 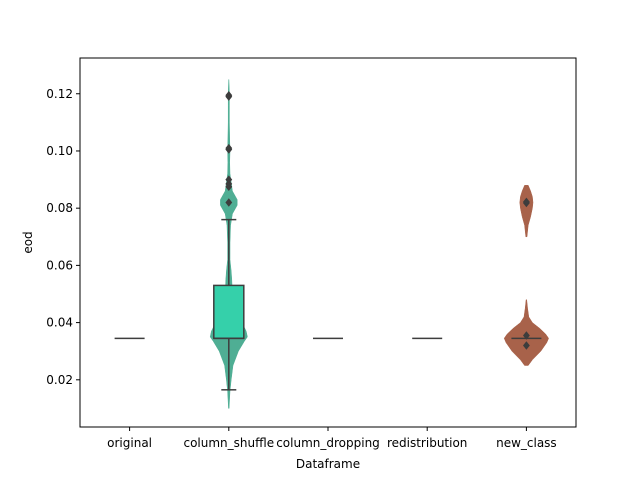 I want to click on y-tick-label: 0.08, so click(x=59, y=208).